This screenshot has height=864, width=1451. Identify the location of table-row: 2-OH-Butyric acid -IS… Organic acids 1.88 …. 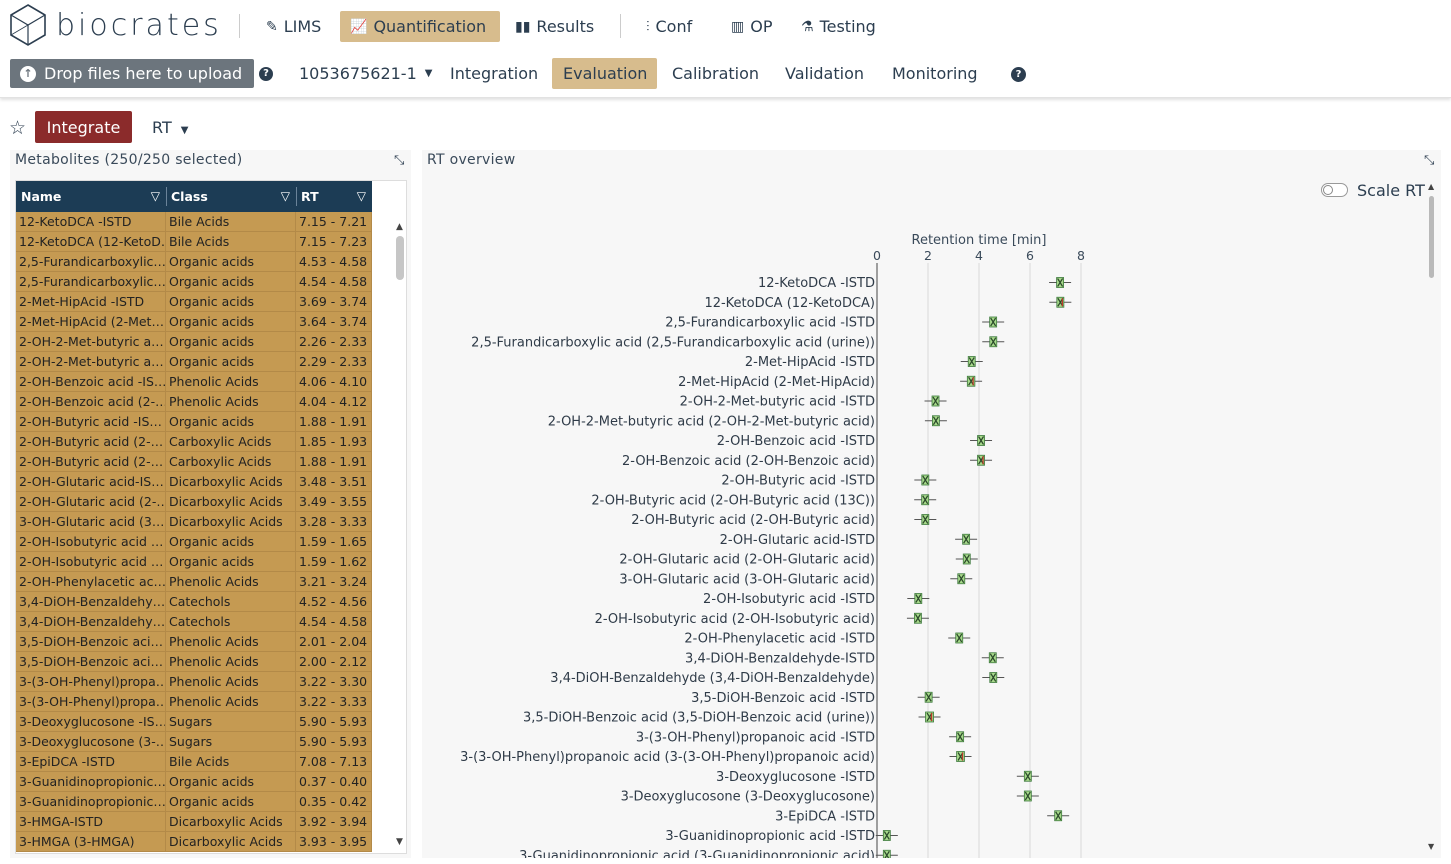
(194, 422).